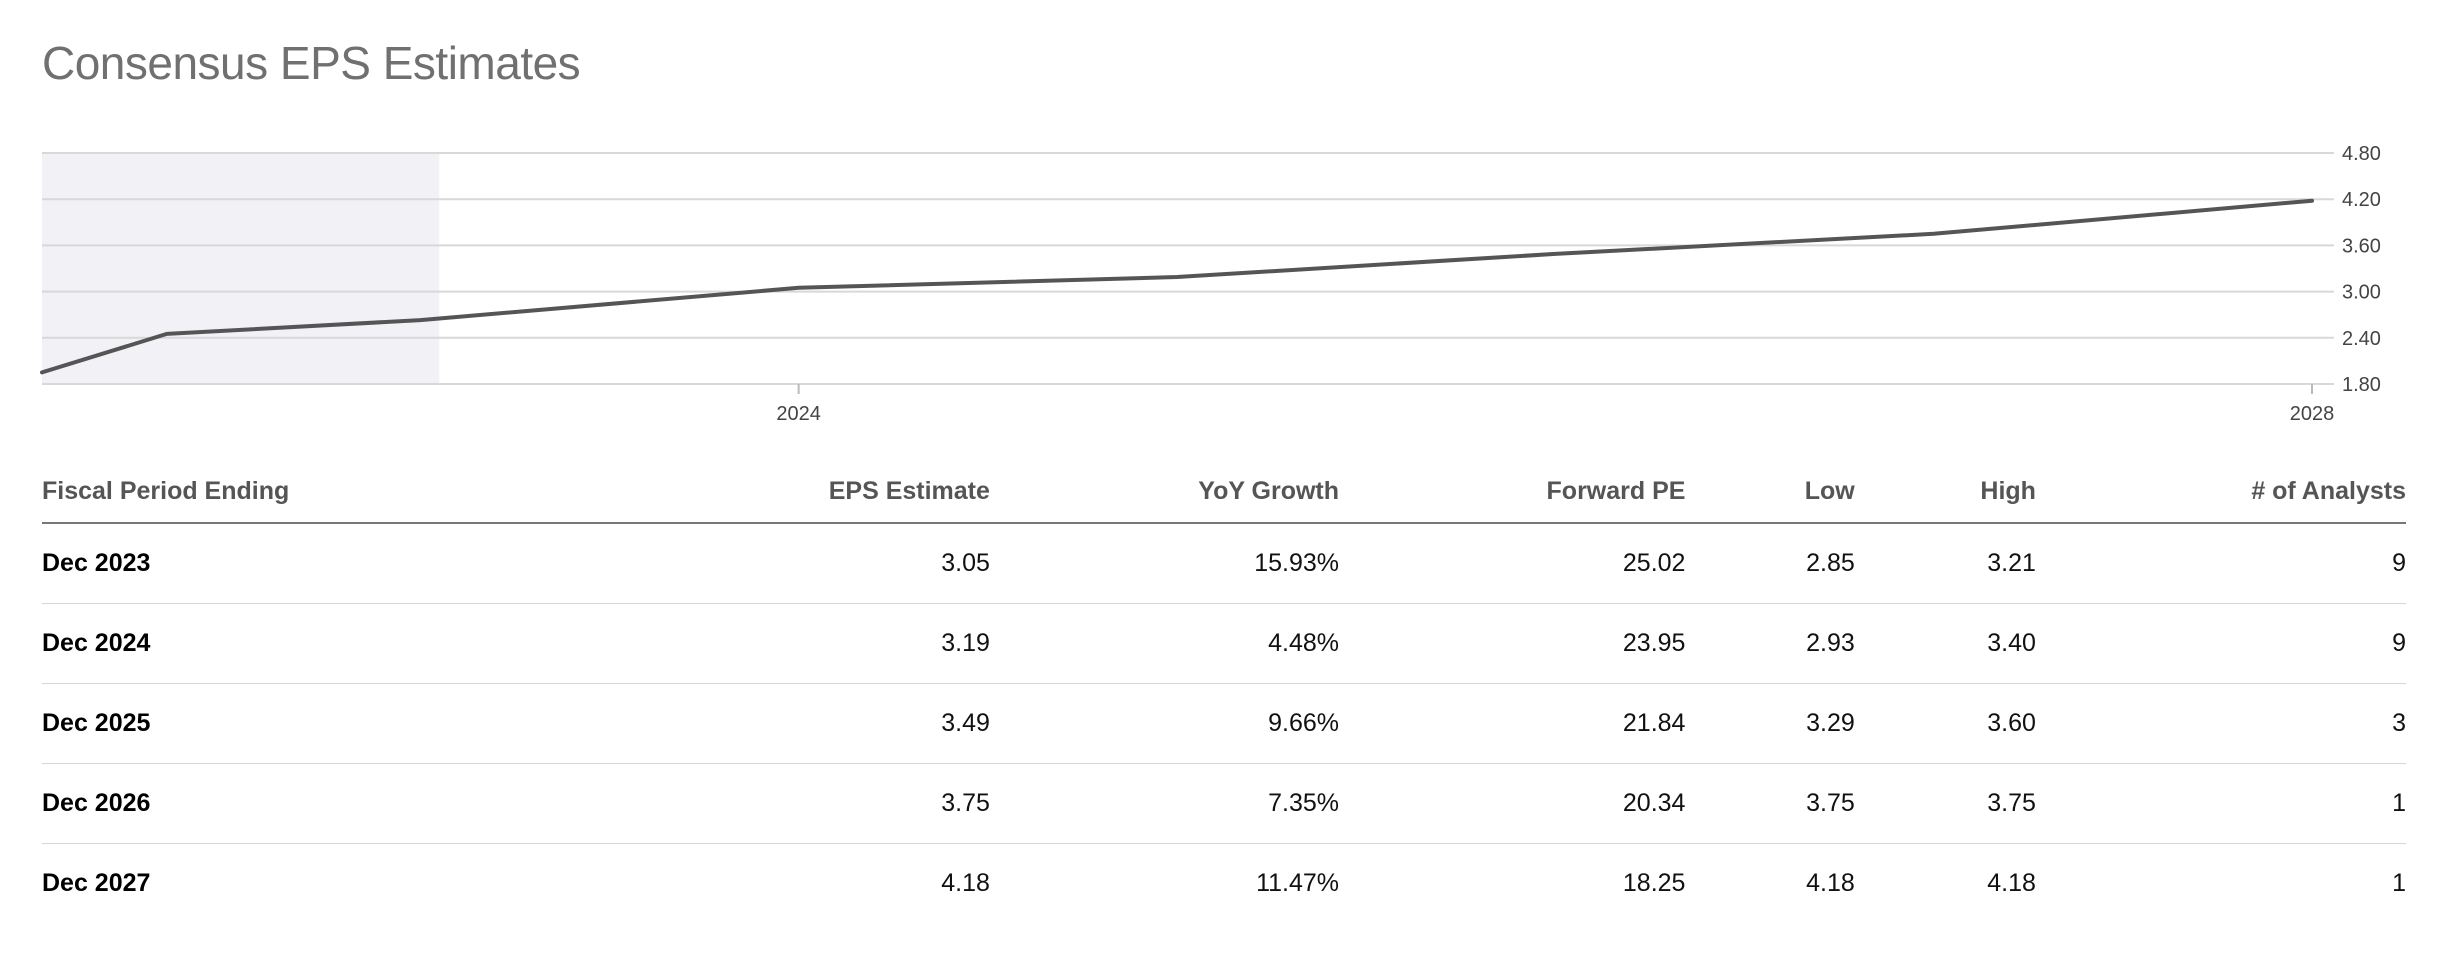 This screenshot has width=2446, height=962. Describe the element at coordinates (1164, 803) in the screenshot. I see `cell-yoy-growth: 7.35%` at that location.